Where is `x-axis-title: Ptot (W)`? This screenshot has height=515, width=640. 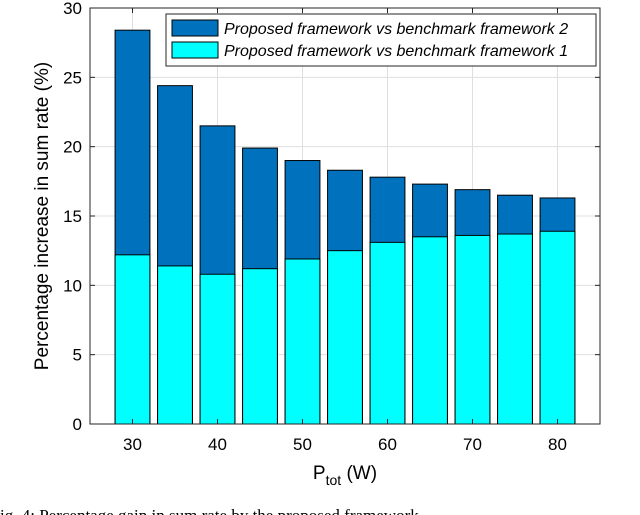
x-axis-title: Ptot (W) is located at coordinates (345, 475).